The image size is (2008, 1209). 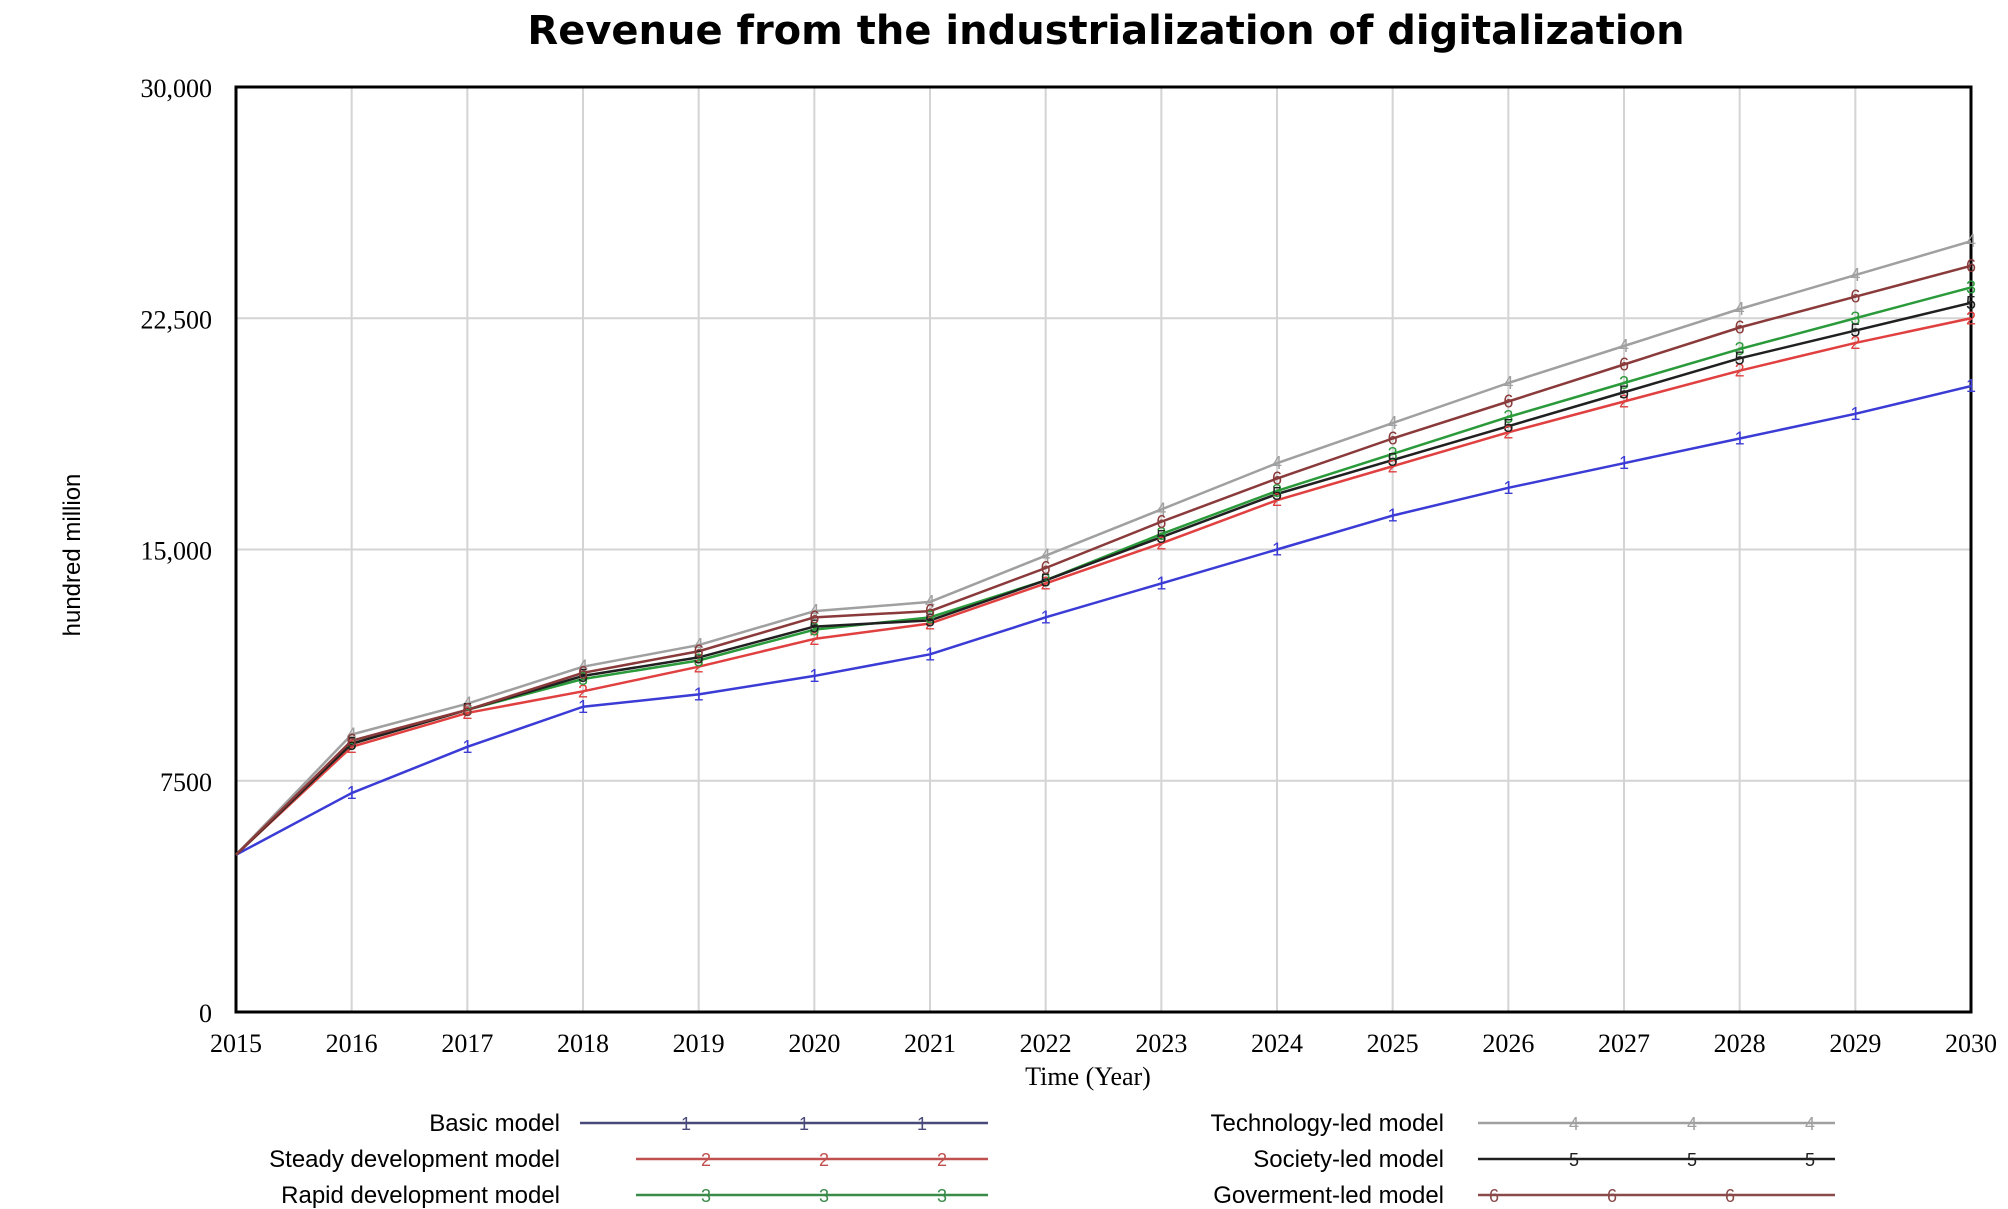 I want to click on y-tick-label: 0, so click(x=205, y=1013).